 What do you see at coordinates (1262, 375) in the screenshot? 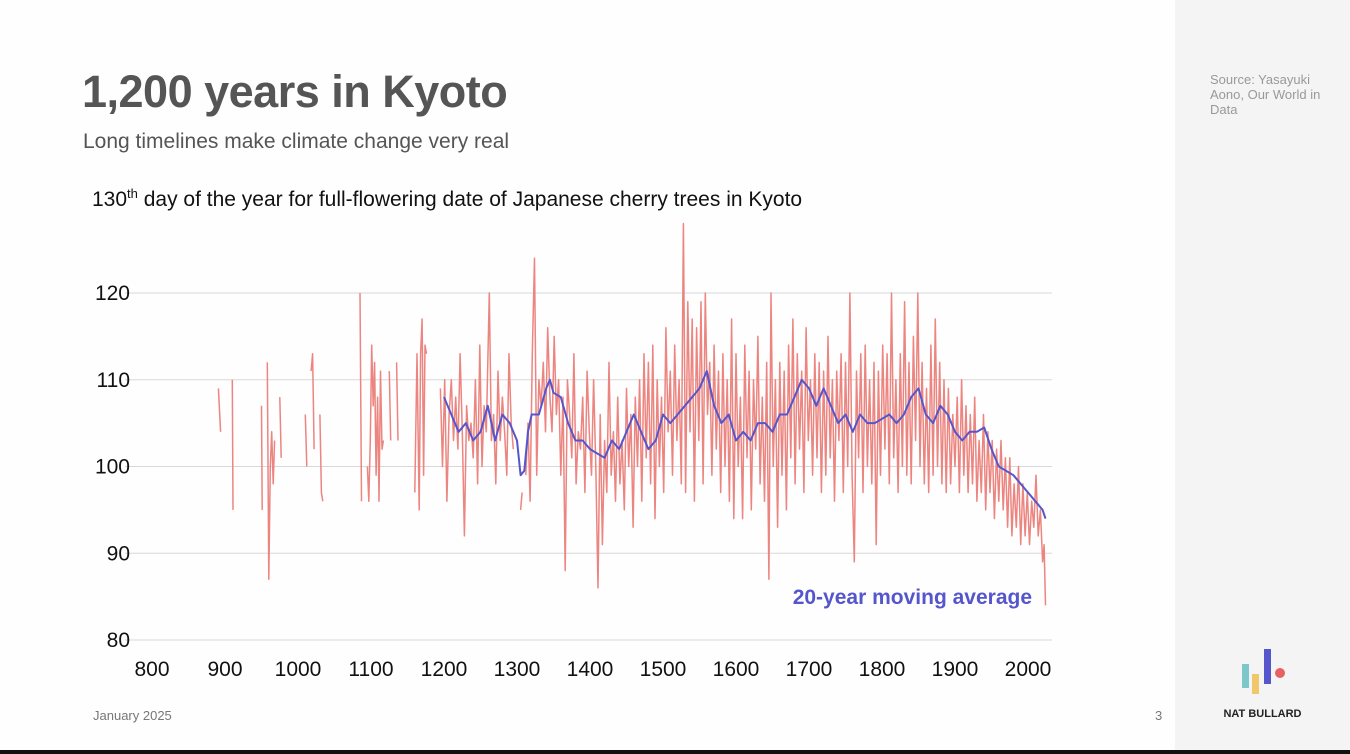
I see `sidebar` at bounding box center [1262, 375].